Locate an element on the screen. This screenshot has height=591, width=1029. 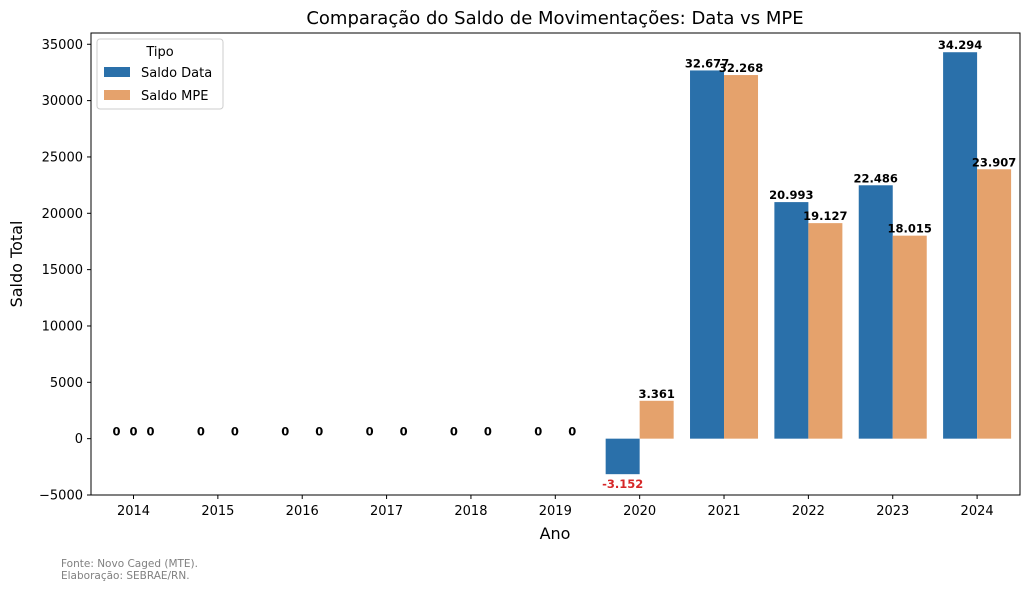
y-tick-label: 0 is located at coordinates (79, 439).